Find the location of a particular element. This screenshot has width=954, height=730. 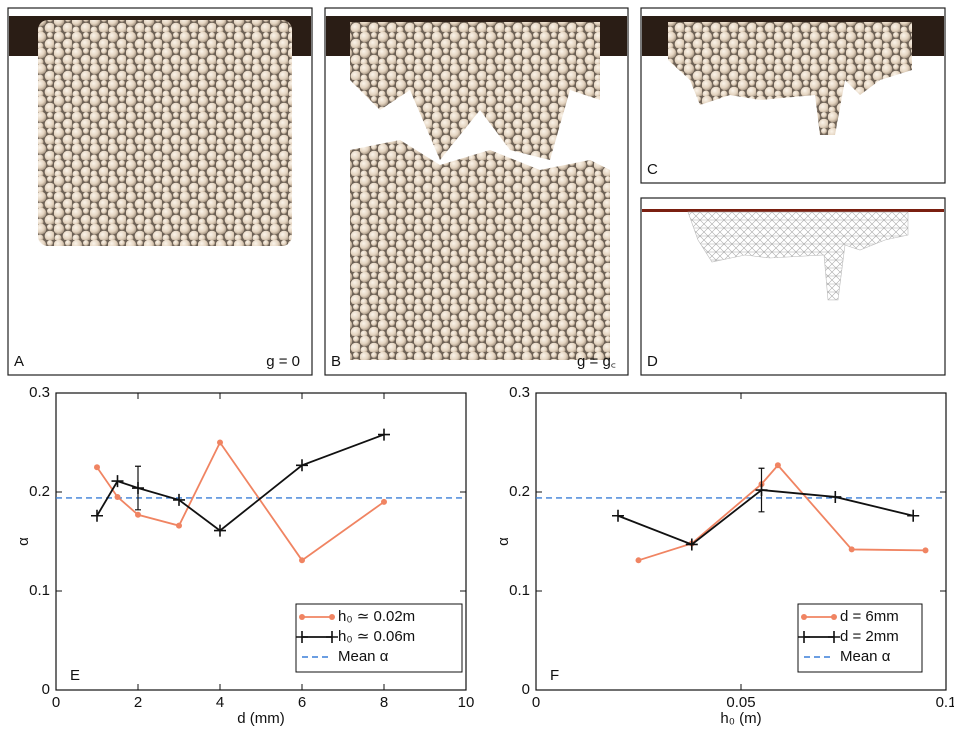

legend-label: d = 6mm is located at coordinates (869, 616).